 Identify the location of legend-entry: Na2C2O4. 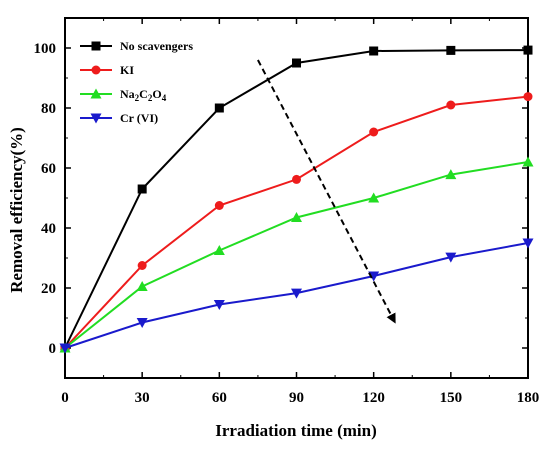
(123, 95).